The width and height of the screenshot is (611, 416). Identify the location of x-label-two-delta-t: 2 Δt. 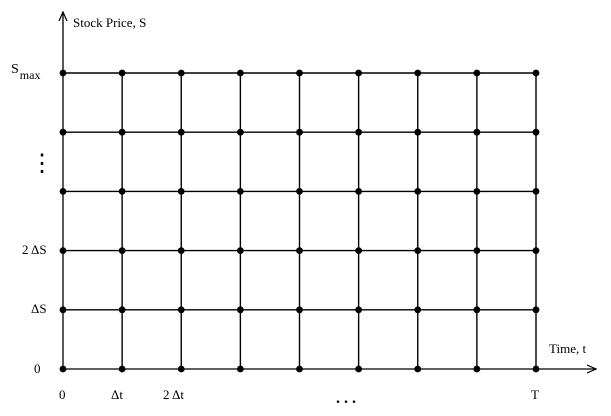
(173, 394).